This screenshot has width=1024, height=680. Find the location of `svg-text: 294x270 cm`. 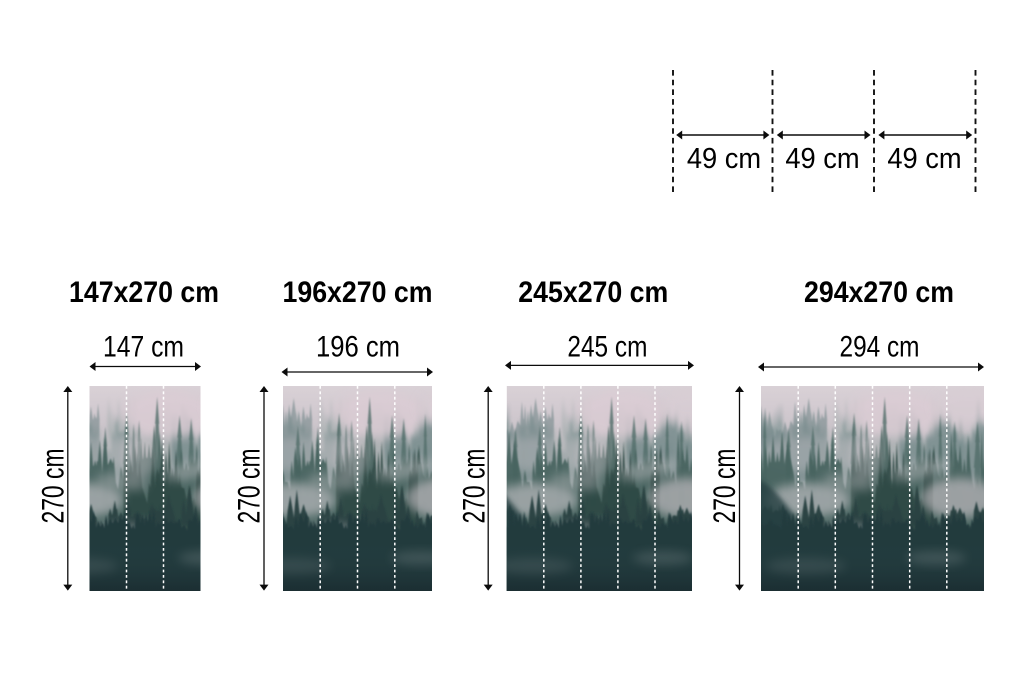

svg-text: 294x270 cm is located at coordinates (879, 292).